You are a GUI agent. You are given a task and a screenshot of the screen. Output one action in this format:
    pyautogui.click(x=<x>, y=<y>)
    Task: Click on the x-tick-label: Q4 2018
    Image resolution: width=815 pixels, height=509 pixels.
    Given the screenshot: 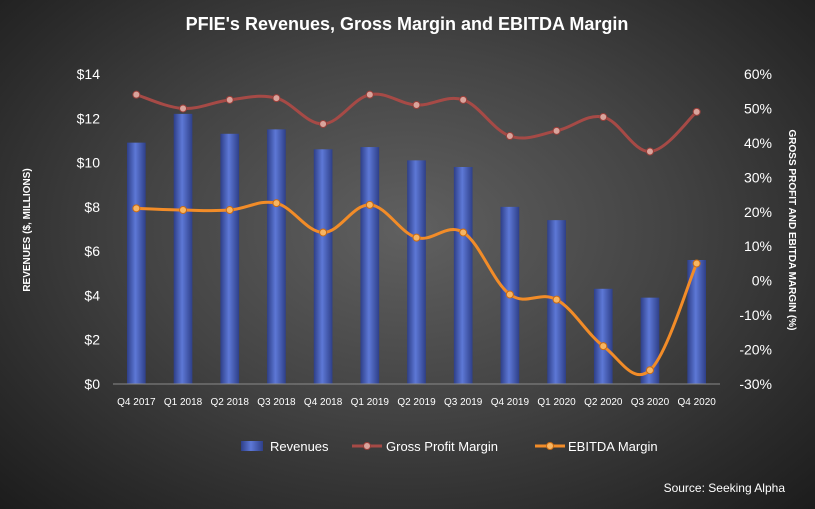 What is the action you would take?
    pyautogui.click(x=323, y=402)
    